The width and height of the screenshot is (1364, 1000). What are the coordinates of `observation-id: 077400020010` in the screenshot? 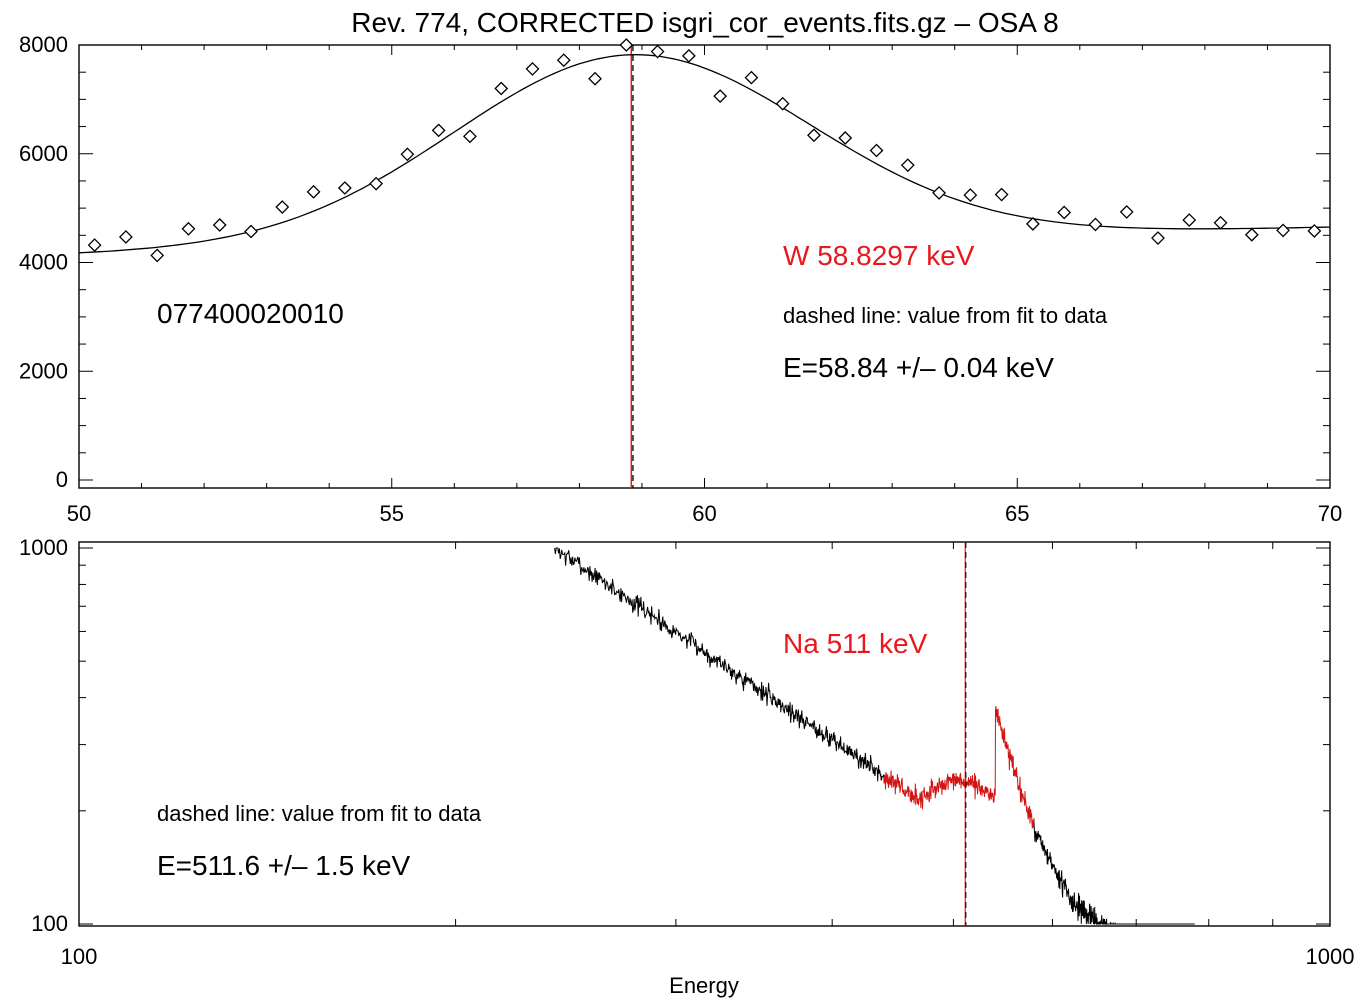 It's located at (250, 313).